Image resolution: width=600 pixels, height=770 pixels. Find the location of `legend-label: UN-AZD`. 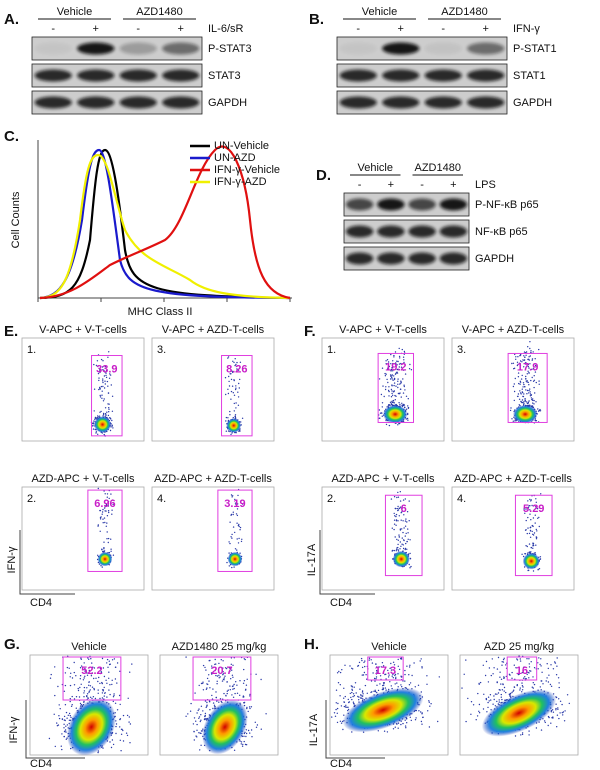

legend-label: UN-AZD is located at coordinates (235, 158).